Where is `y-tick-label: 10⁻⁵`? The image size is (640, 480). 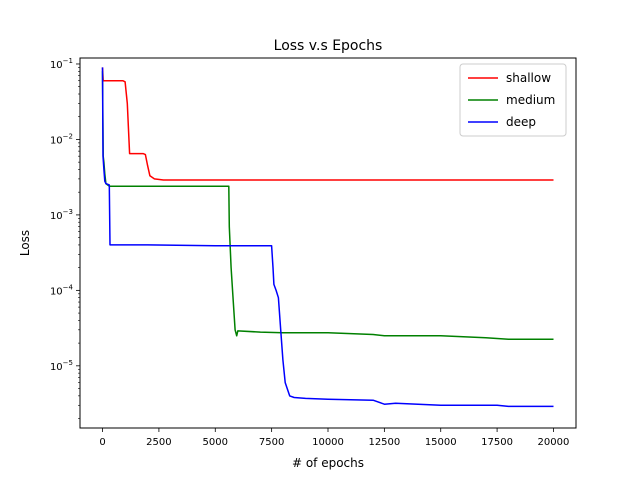 y-tick-label: 10⁻⁵ is located at coordinates (61, 366).